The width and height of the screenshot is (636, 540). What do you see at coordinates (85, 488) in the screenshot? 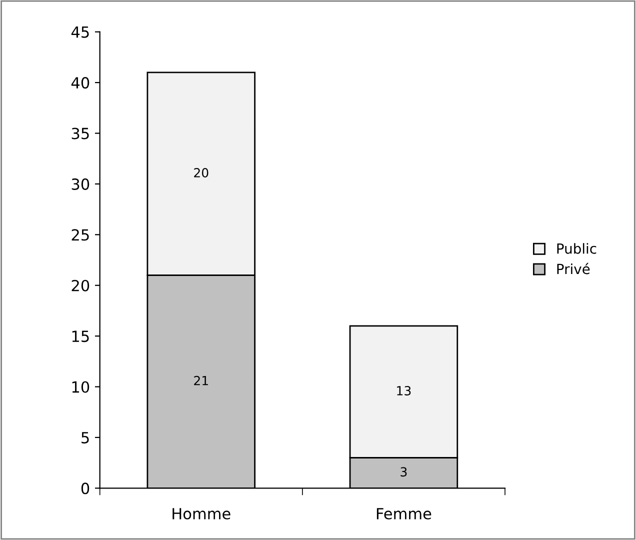
I see `y-tick-label: 0` at bounding box center [85, 488].